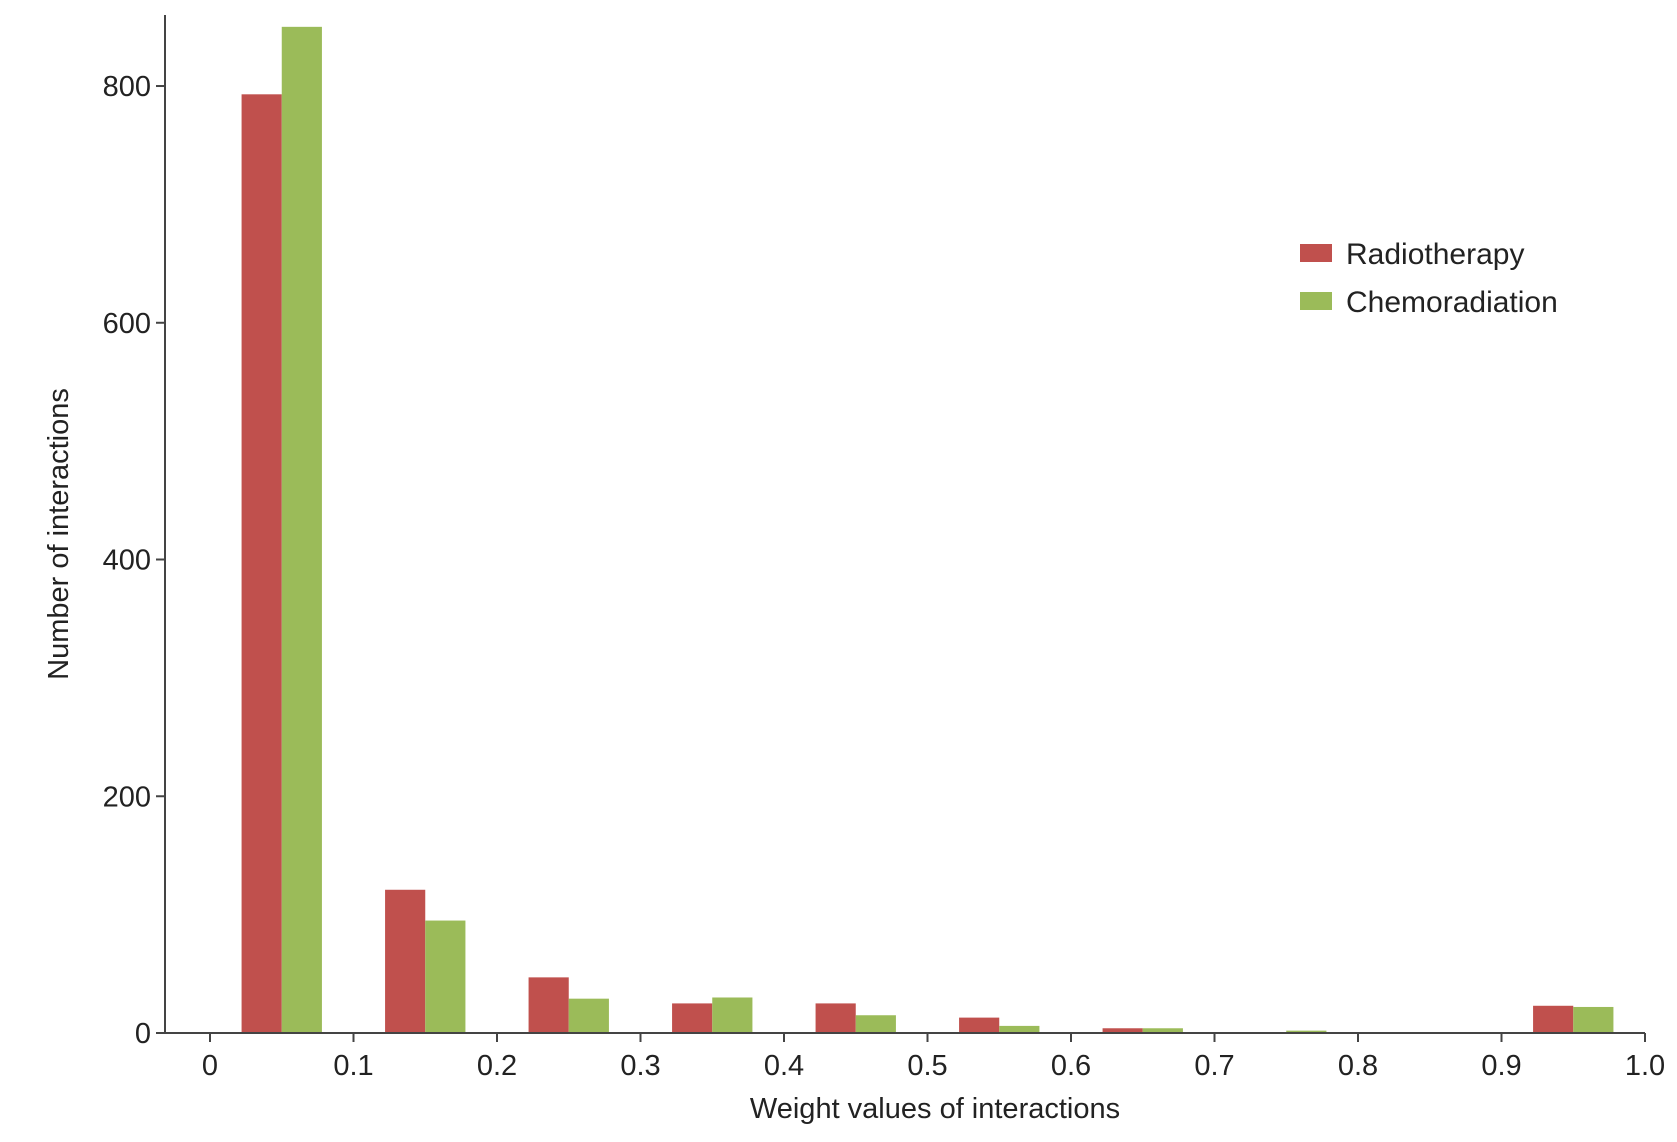  I want to click on x-tick-label: 0.7, so click(1214, 1066).